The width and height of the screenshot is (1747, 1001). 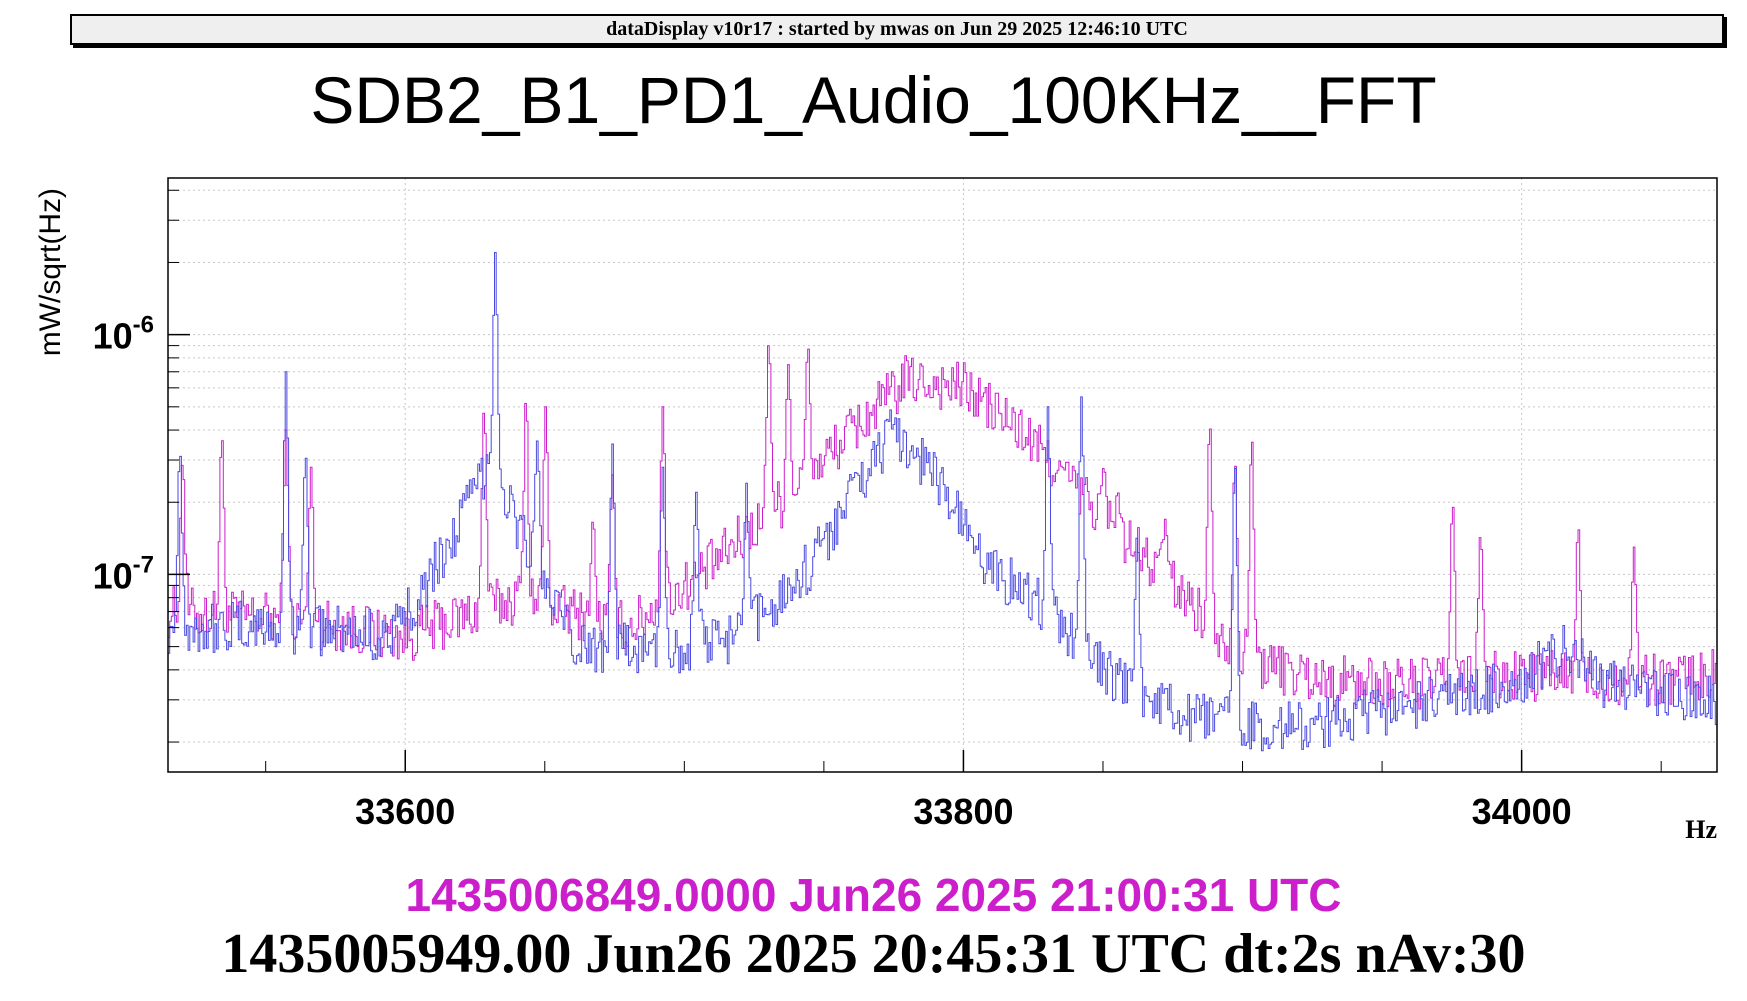 What do you see at coordinates (1701, 829) in the screenshot?
I see `x-axis-label: Hz` at bounding box center [1701, 829].